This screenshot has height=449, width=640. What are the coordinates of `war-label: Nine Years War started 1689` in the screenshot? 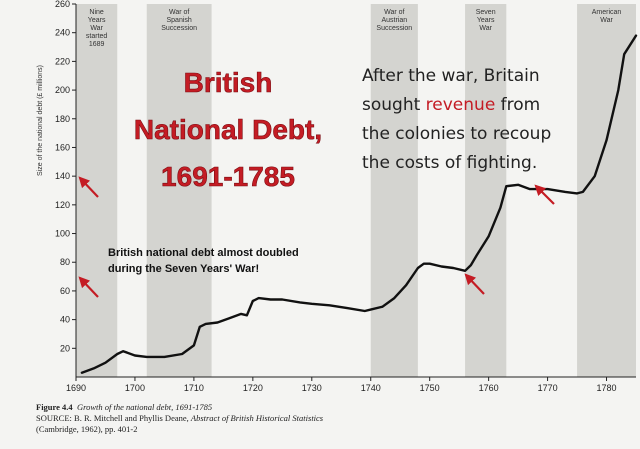 It's located at (97, 28).